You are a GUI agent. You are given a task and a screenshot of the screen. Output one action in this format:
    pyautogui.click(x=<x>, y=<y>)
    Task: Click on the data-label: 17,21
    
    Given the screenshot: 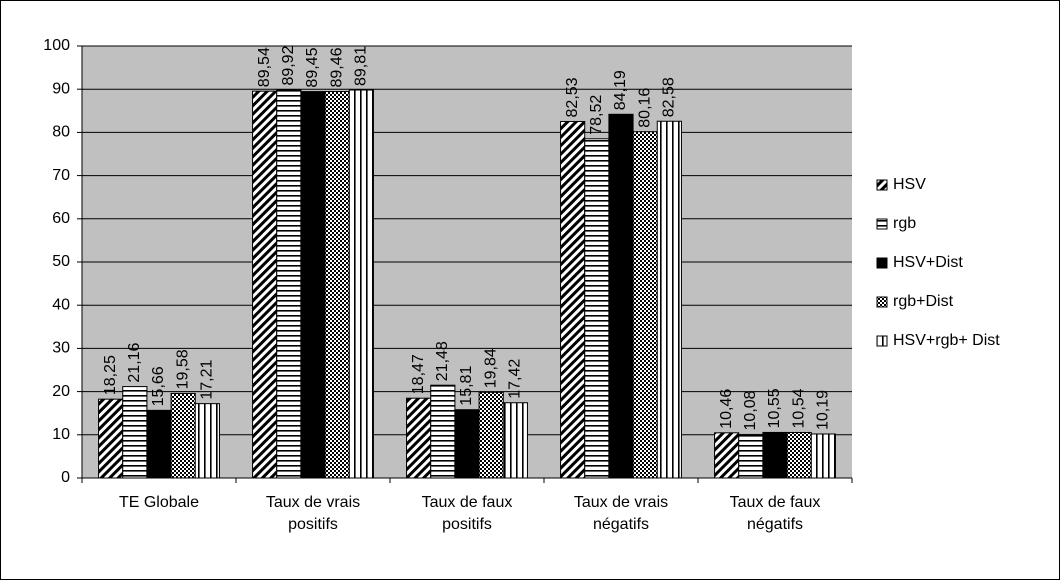 What is the action you would take?
    pyautogui.click(x=207, y=380)
    